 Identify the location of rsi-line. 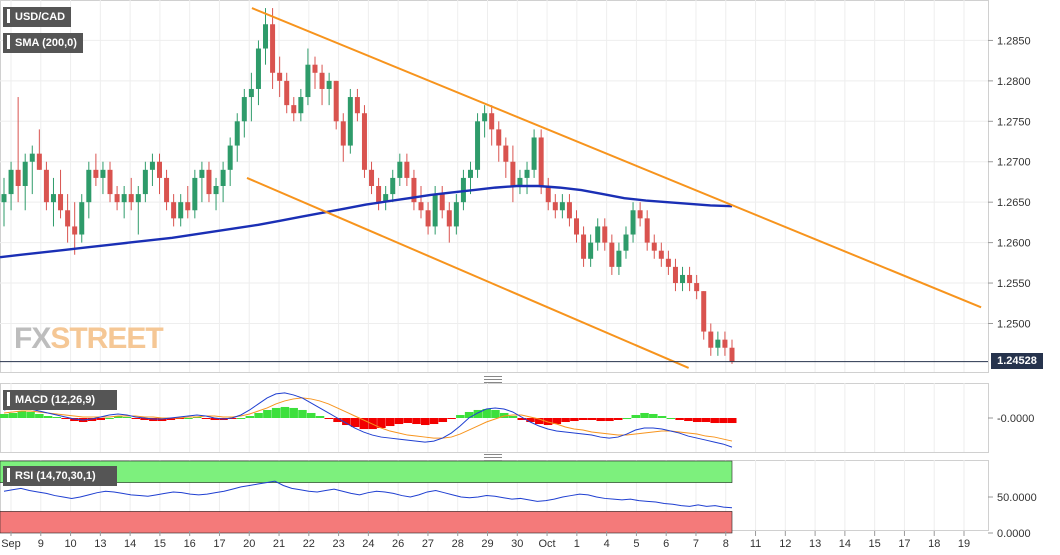
(368, 494).